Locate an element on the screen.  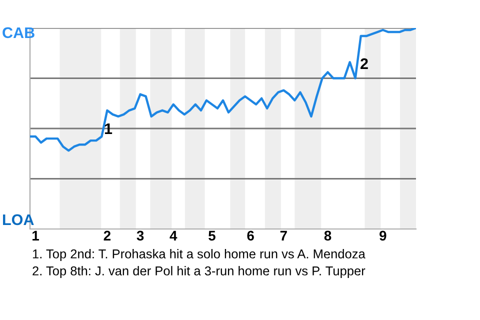
x-tick-label: 2 is located at coordinates (107, 235).